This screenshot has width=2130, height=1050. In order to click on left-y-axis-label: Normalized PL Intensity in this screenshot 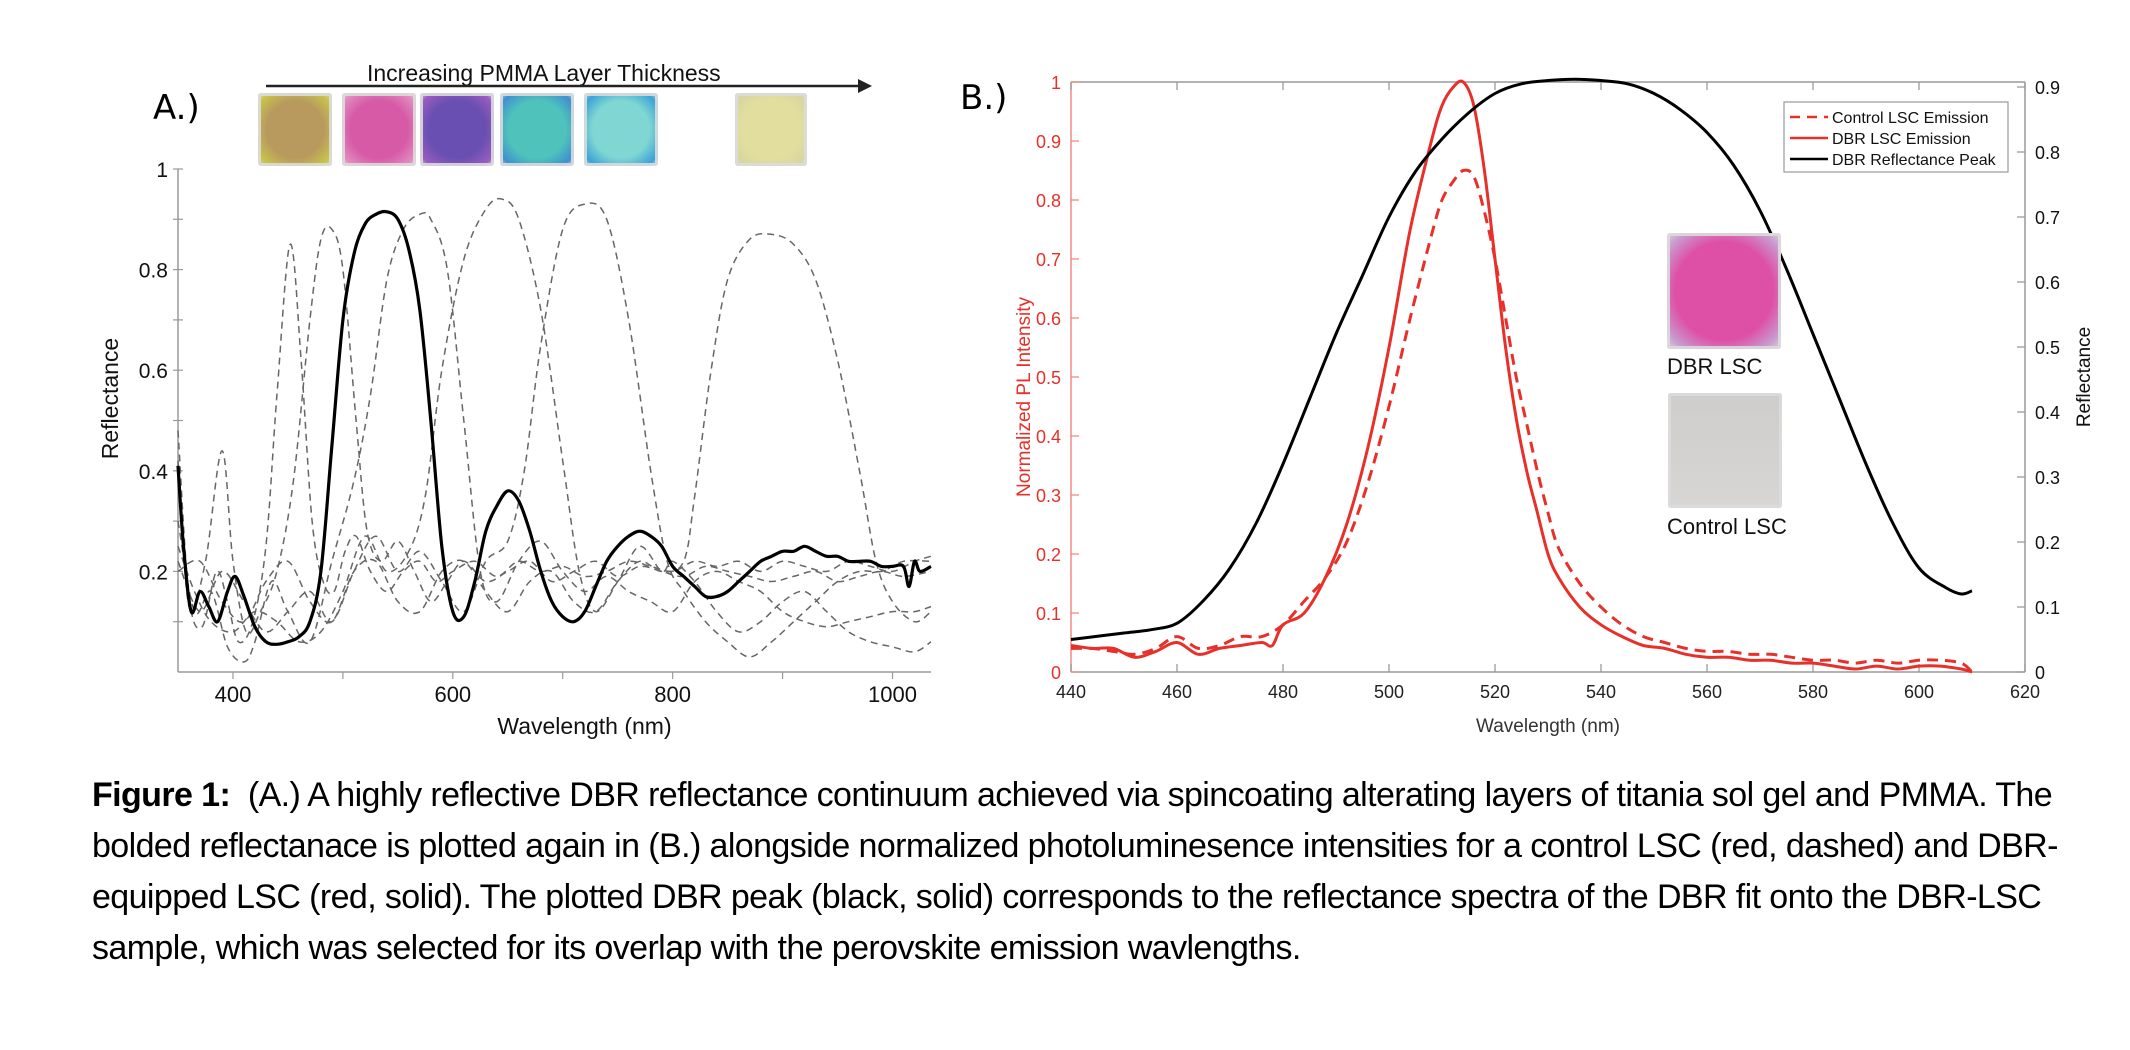, I will do `click(1024, 397)`.